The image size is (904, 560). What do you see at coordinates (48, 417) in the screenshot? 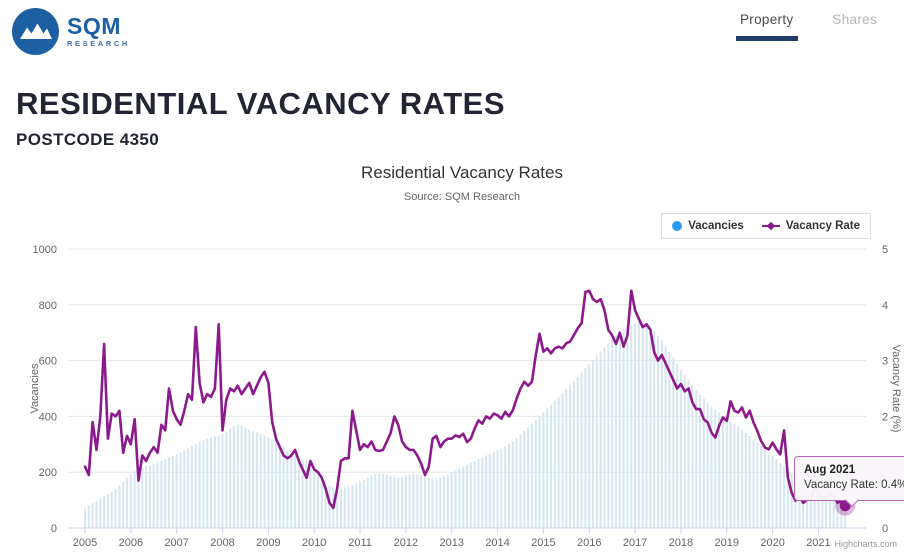
I see `svg-text: 400` at bounding box center [48, 417].